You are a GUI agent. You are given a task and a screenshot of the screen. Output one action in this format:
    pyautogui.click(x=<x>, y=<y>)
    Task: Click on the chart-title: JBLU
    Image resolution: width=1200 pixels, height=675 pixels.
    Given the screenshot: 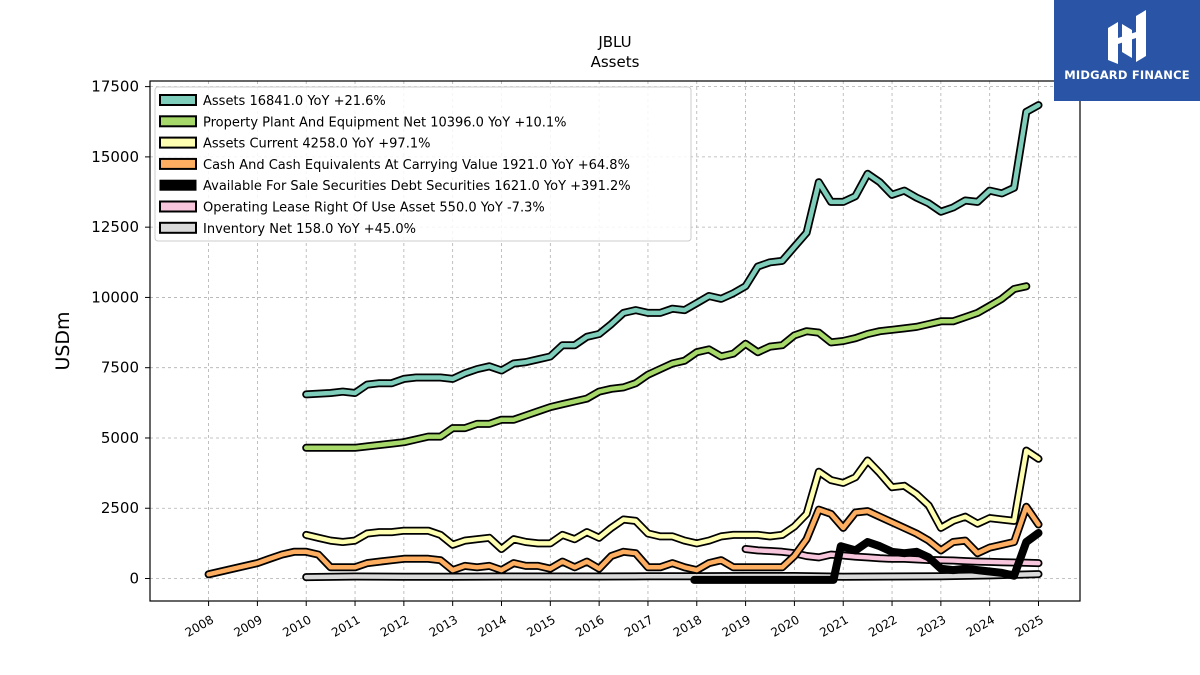 What is the action you would take?
    pyautogui.click(x=614, y=42)
    